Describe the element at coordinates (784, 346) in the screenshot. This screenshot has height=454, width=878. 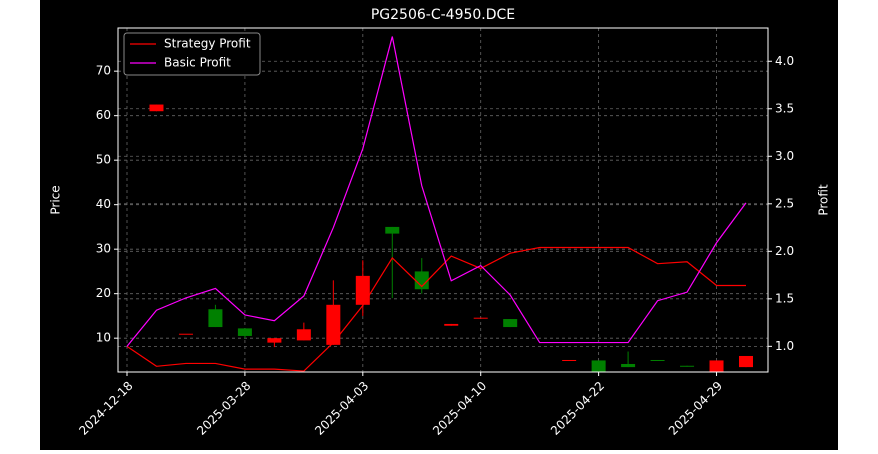
I see `y2-tick-label: 1.0` at that location.